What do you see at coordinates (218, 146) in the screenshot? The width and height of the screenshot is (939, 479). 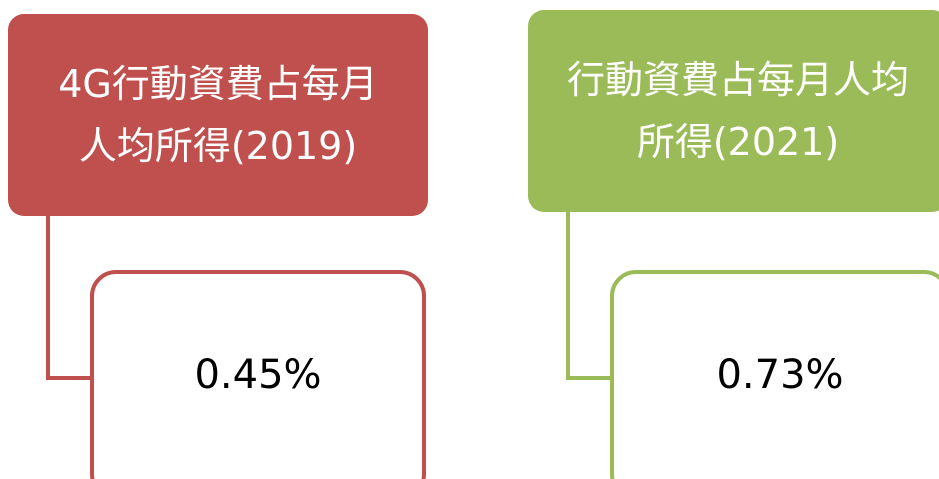 I see `parent-label: 人均所得(2019)` at bounding box center [218, 146].